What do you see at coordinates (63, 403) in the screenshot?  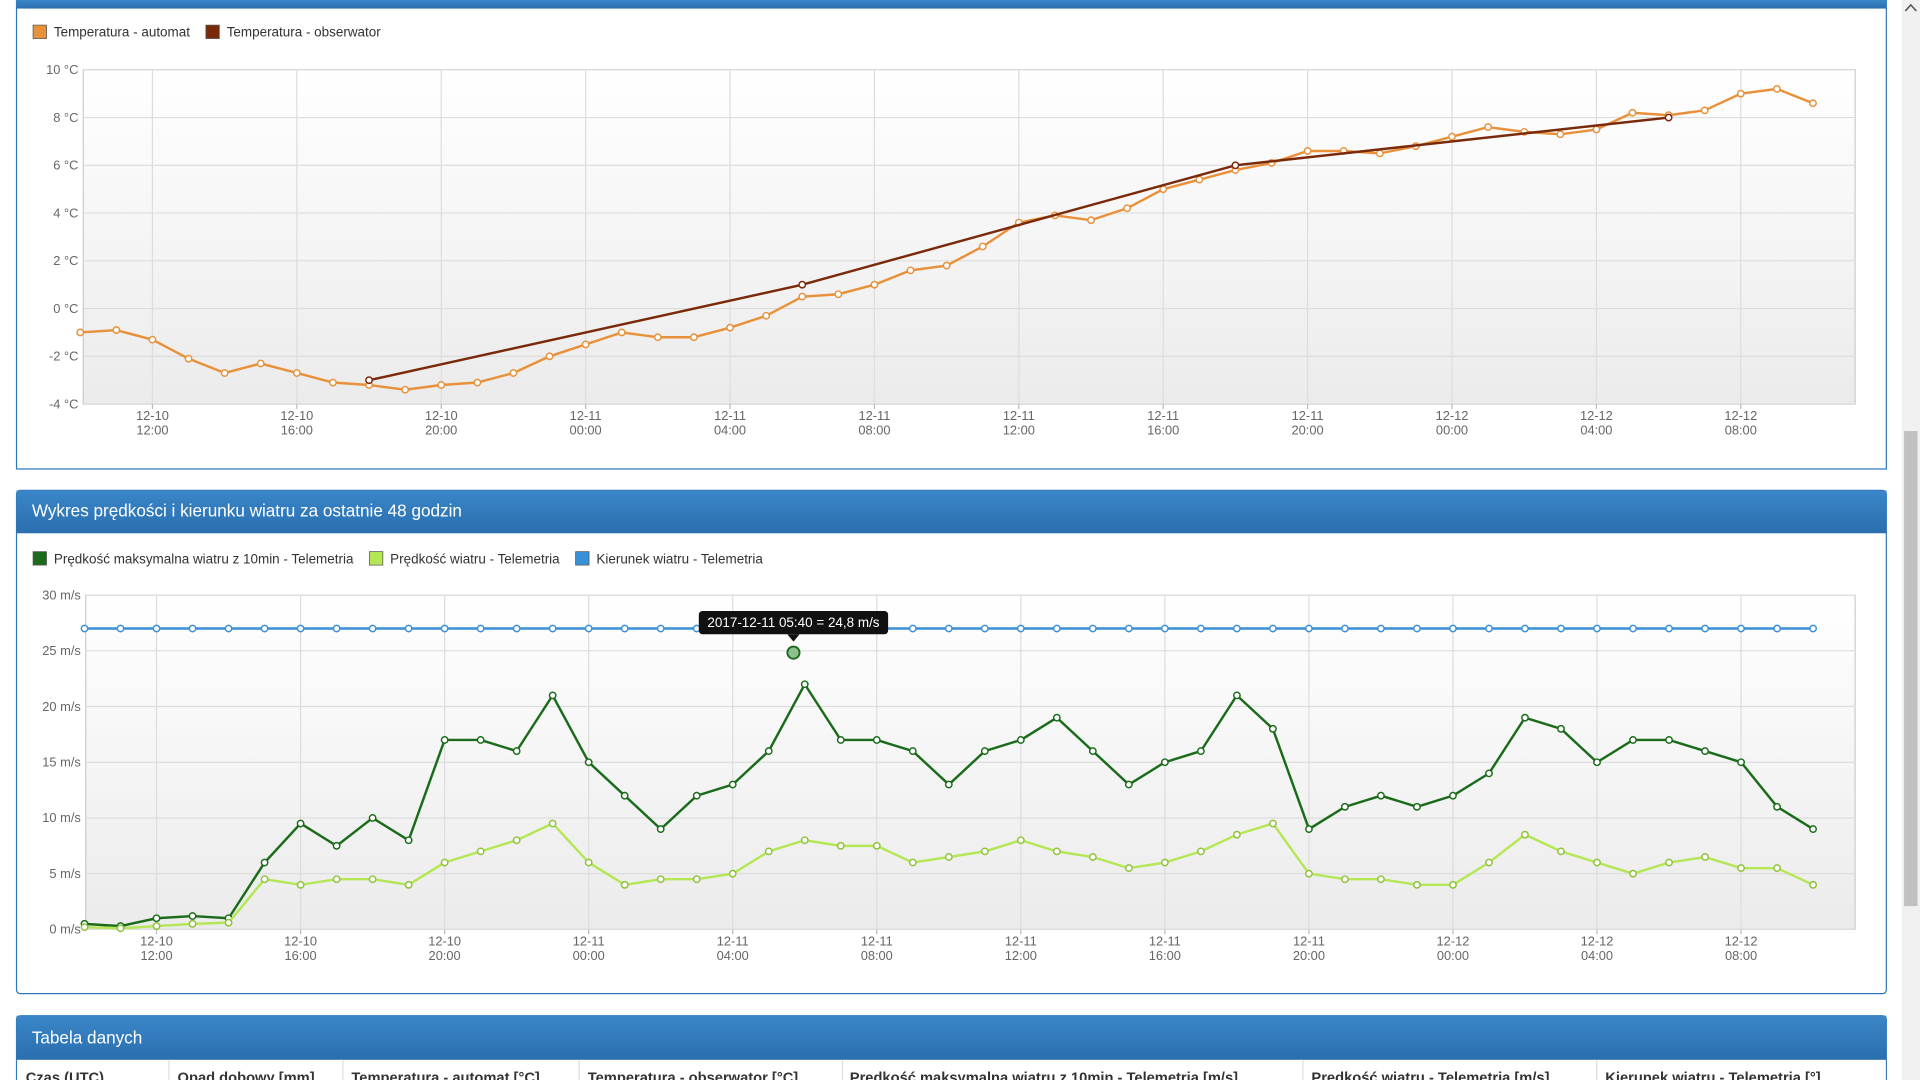 I see `y-tick-label: -4 °C` at bounding box center [63, 403].